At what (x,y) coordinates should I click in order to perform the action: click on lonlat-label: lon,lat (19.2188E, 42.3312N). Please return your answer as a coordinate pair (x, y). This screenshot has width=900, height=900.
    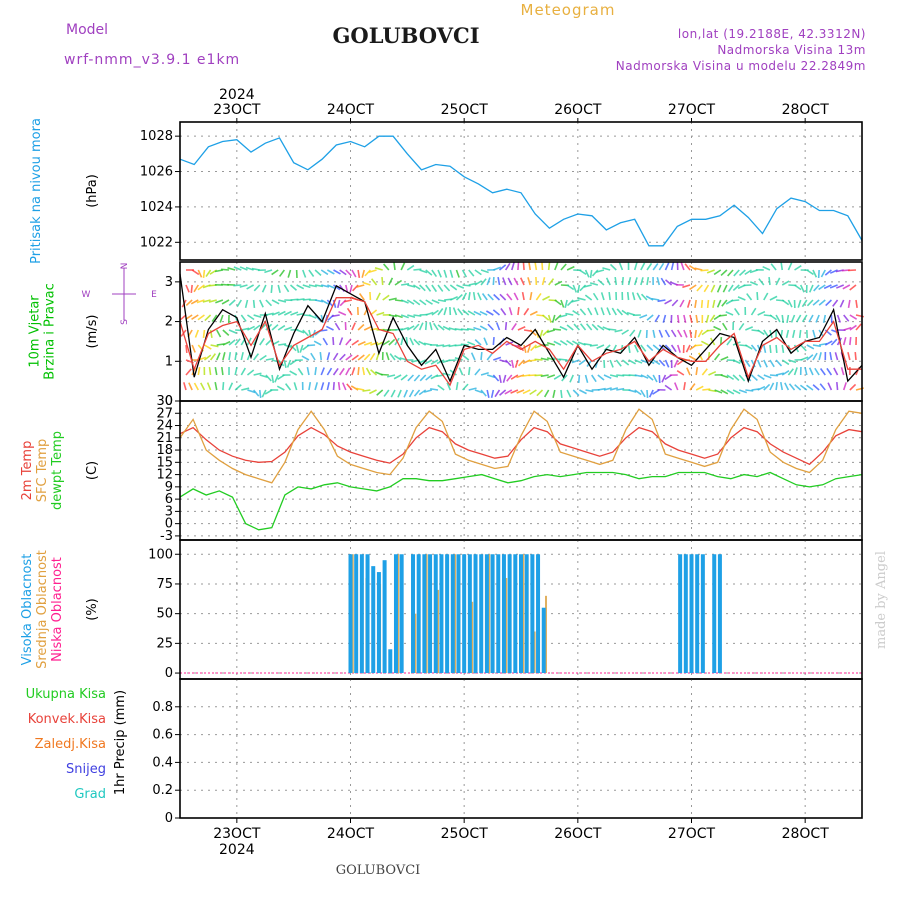
    Looking at the image, I should click on (772, 34).